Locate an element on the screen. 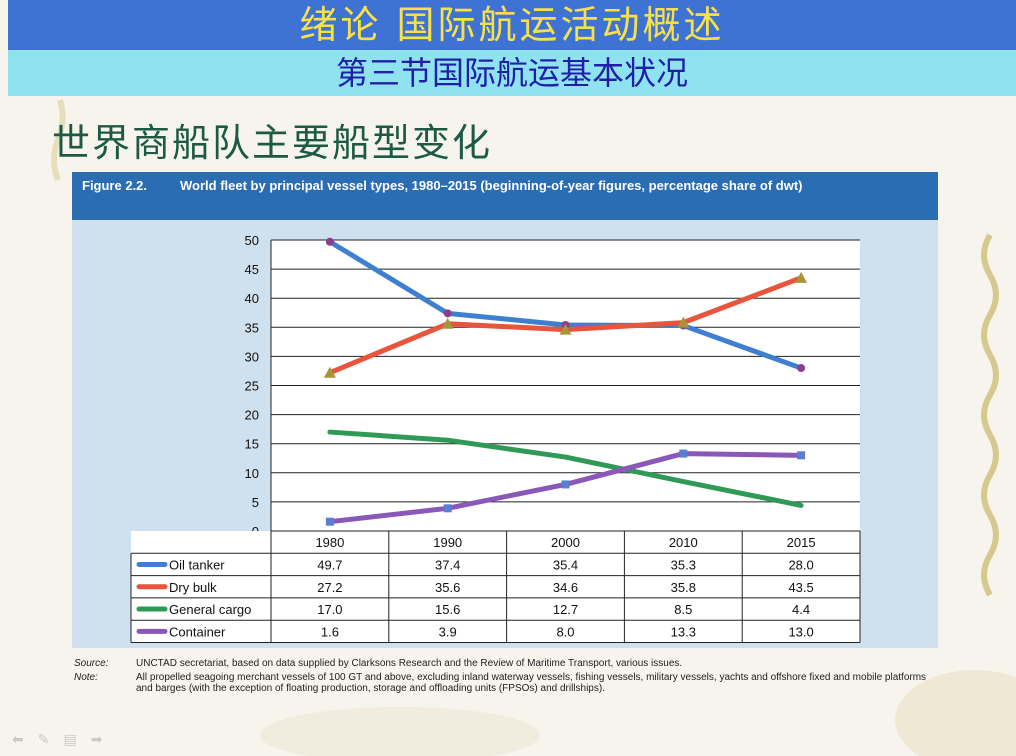  data-label: 8.0 is located at coordinates (565, 631).